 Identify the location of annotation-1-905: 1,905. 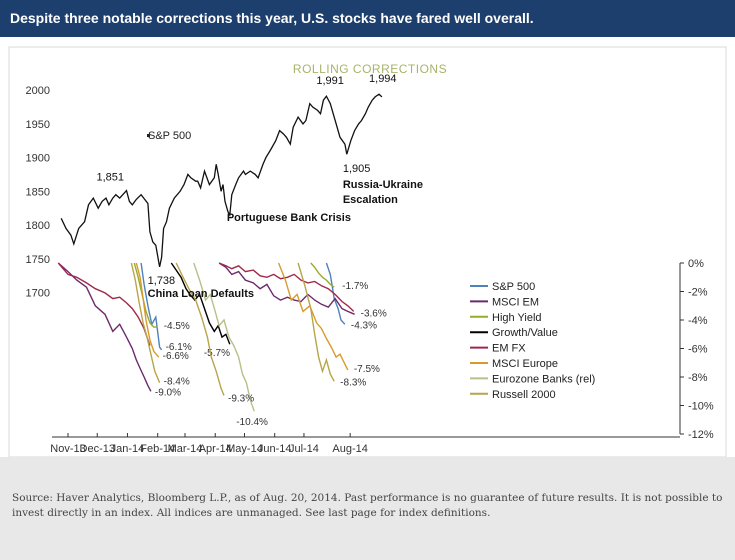
(357, 169).